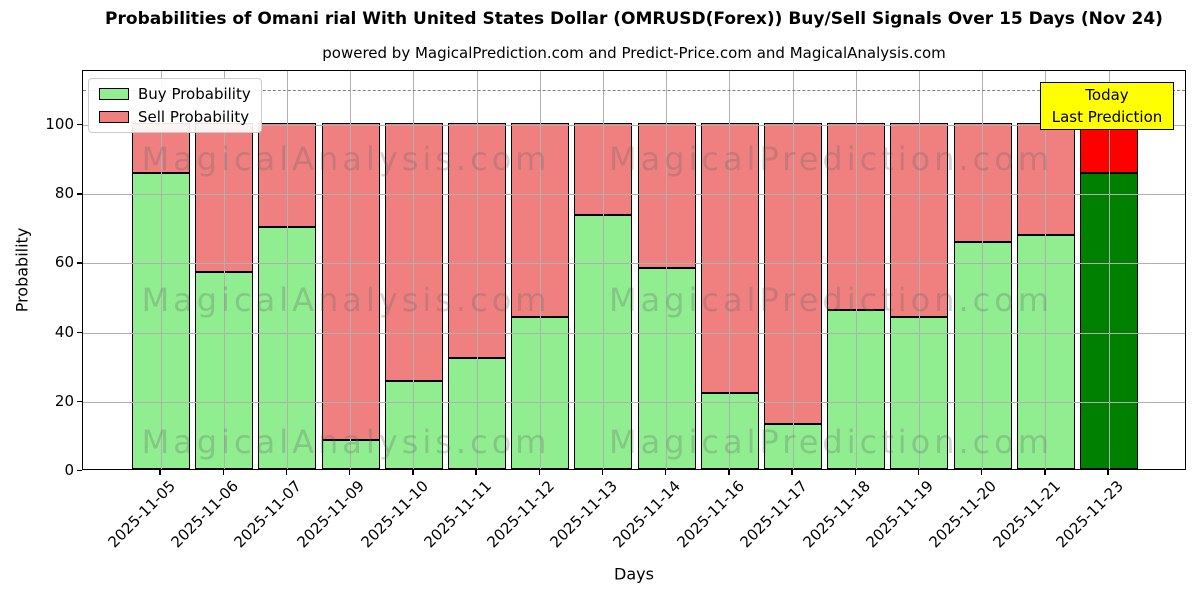 The height and width of the screenshot is (600, 1200). What do you see at coordinates (1107, 106) in the screenshot?
I see `today-annotation: Today Last Prediction` at bounding box center [1107, 106].